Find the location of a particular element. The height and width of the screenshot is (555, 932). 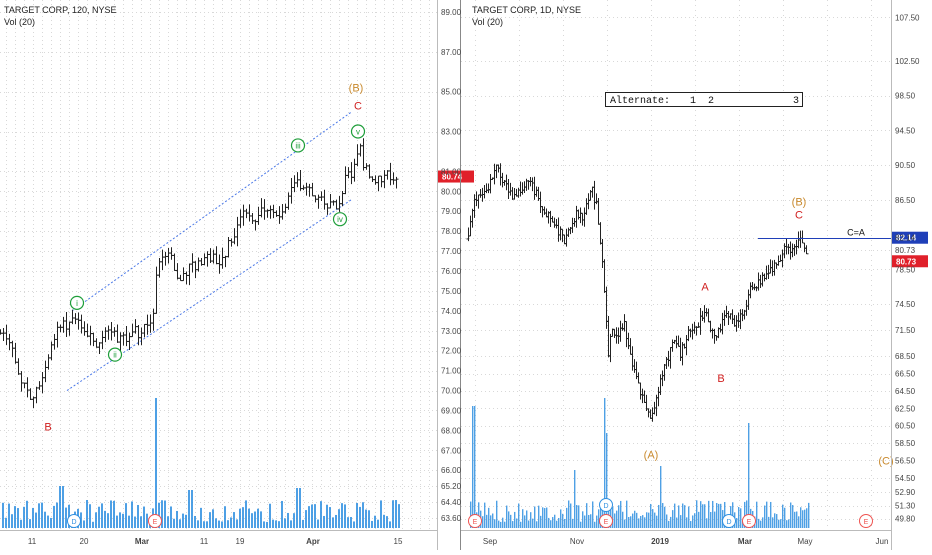

left-wave-label-C: C is located at coordinates (358, 107).